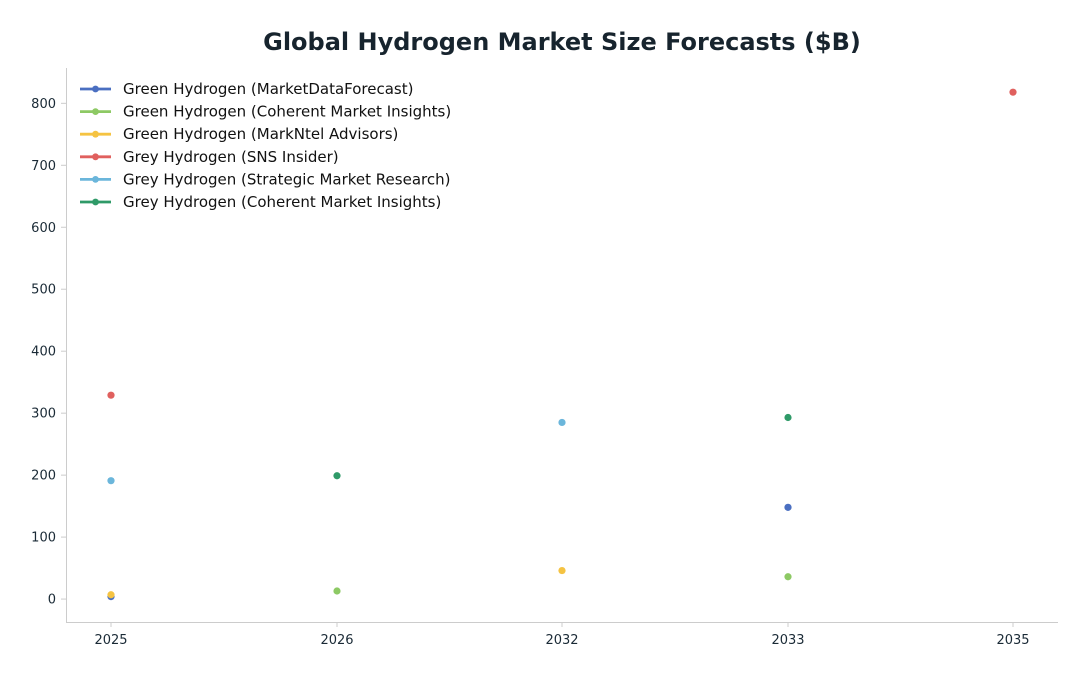 This screenshot has width=1088, height=676. I want to click on x-tick-label: 2035, so click(1012, 640).